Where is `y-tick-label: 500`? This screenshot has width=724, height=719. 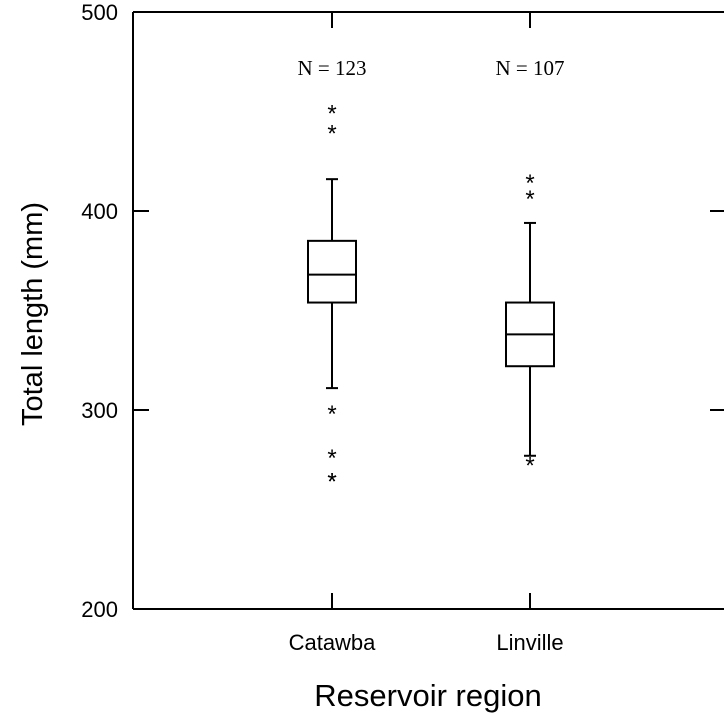
y-tick-label: 500 is located at coordinates (99, 12).